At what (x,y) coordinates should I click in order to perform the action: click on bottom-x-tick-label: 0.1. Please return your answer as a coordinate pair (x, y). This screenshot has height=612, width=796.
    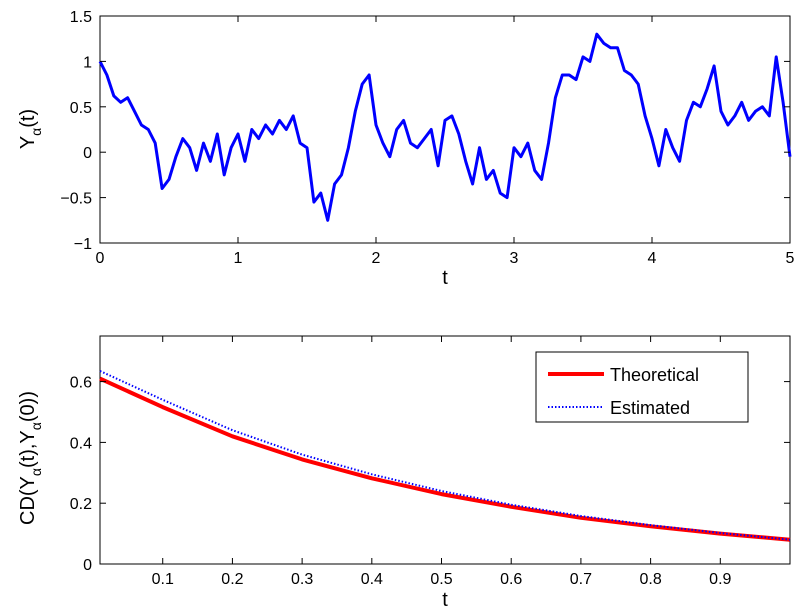
    Looking at the image, I should click on (163, 579).